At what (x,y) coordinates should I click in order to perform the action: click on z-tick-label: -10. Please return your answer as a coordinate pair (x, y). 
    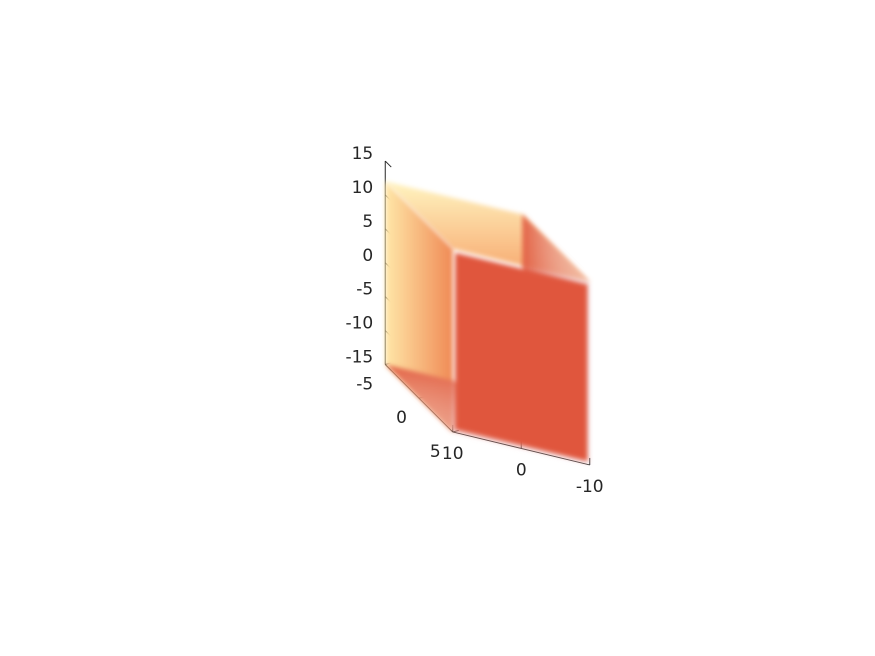
    Looking at the image, I should click on (359, 324).